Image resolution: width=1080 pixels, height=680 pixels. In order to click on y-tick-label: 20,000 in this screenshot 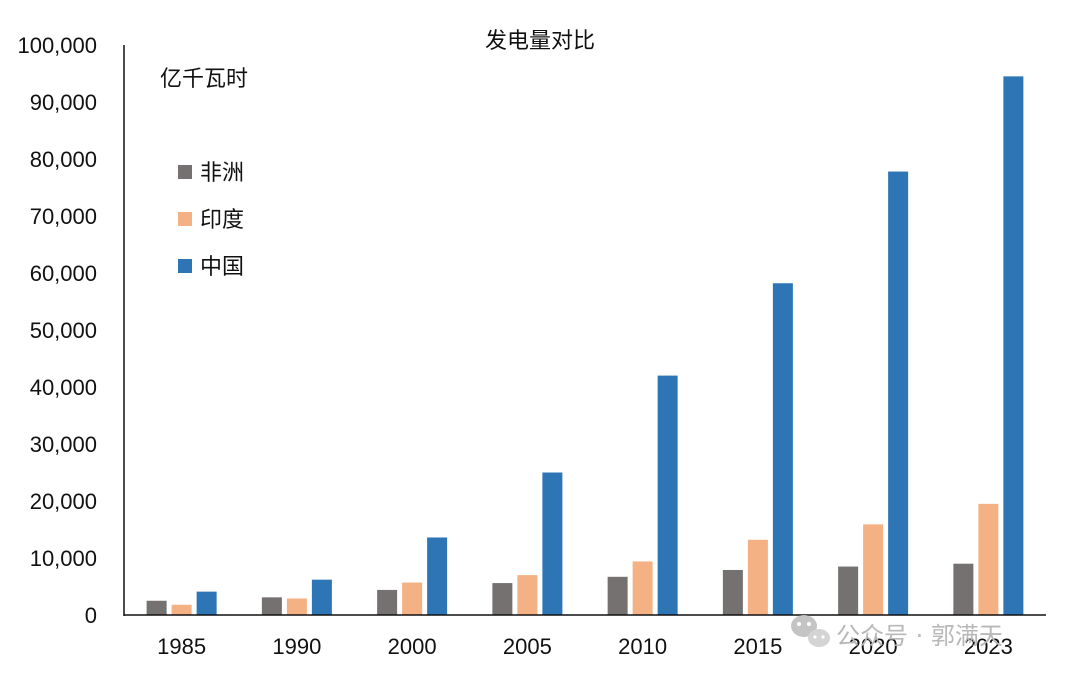, I will do `click(63, 501)`.